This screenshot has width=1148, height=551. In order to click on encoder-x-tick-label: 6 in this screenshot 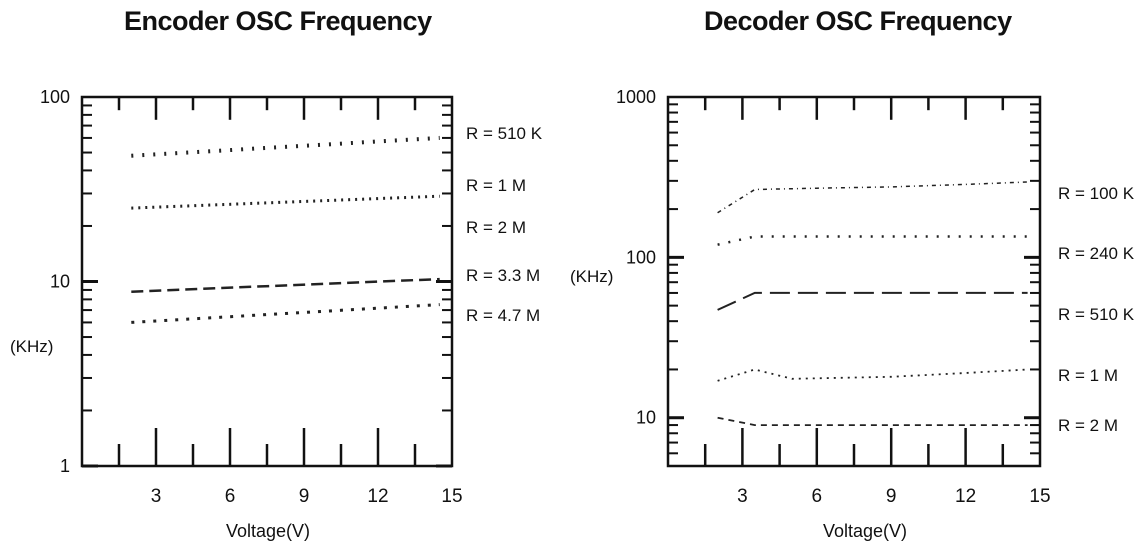, I will do `click(230, 496)`.